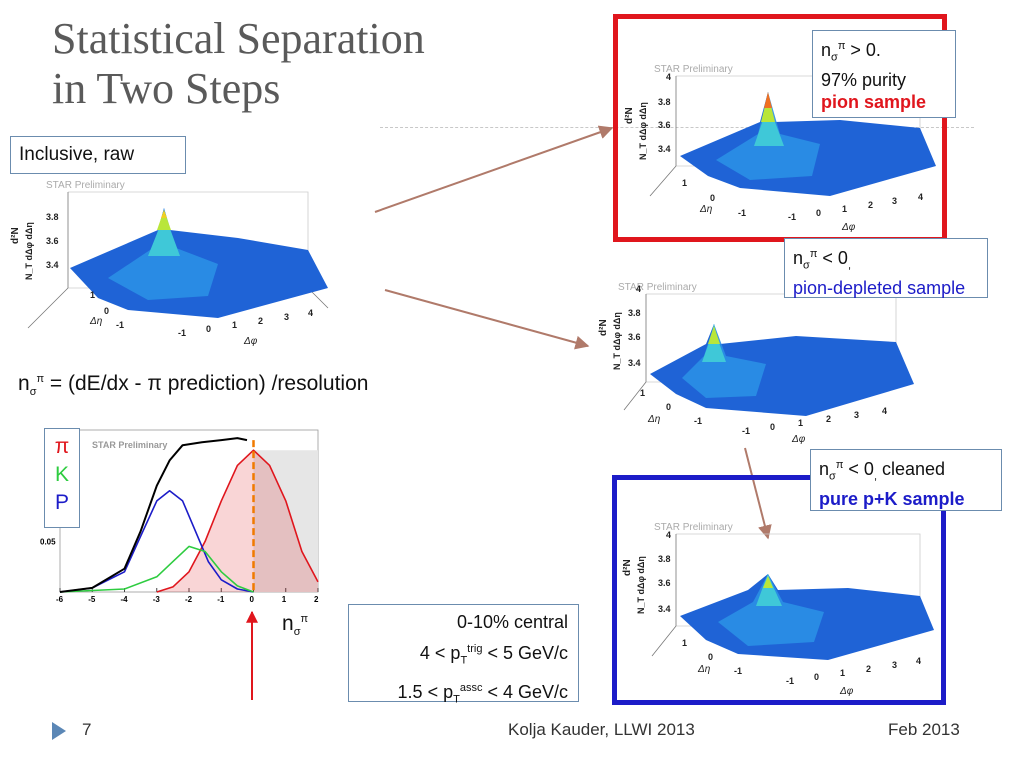 The height and width of the screenshot is (768, 1024). Describe the element at coordinates (60, 599) in the screenshot. I see `x-tick-label: -6` at that location.